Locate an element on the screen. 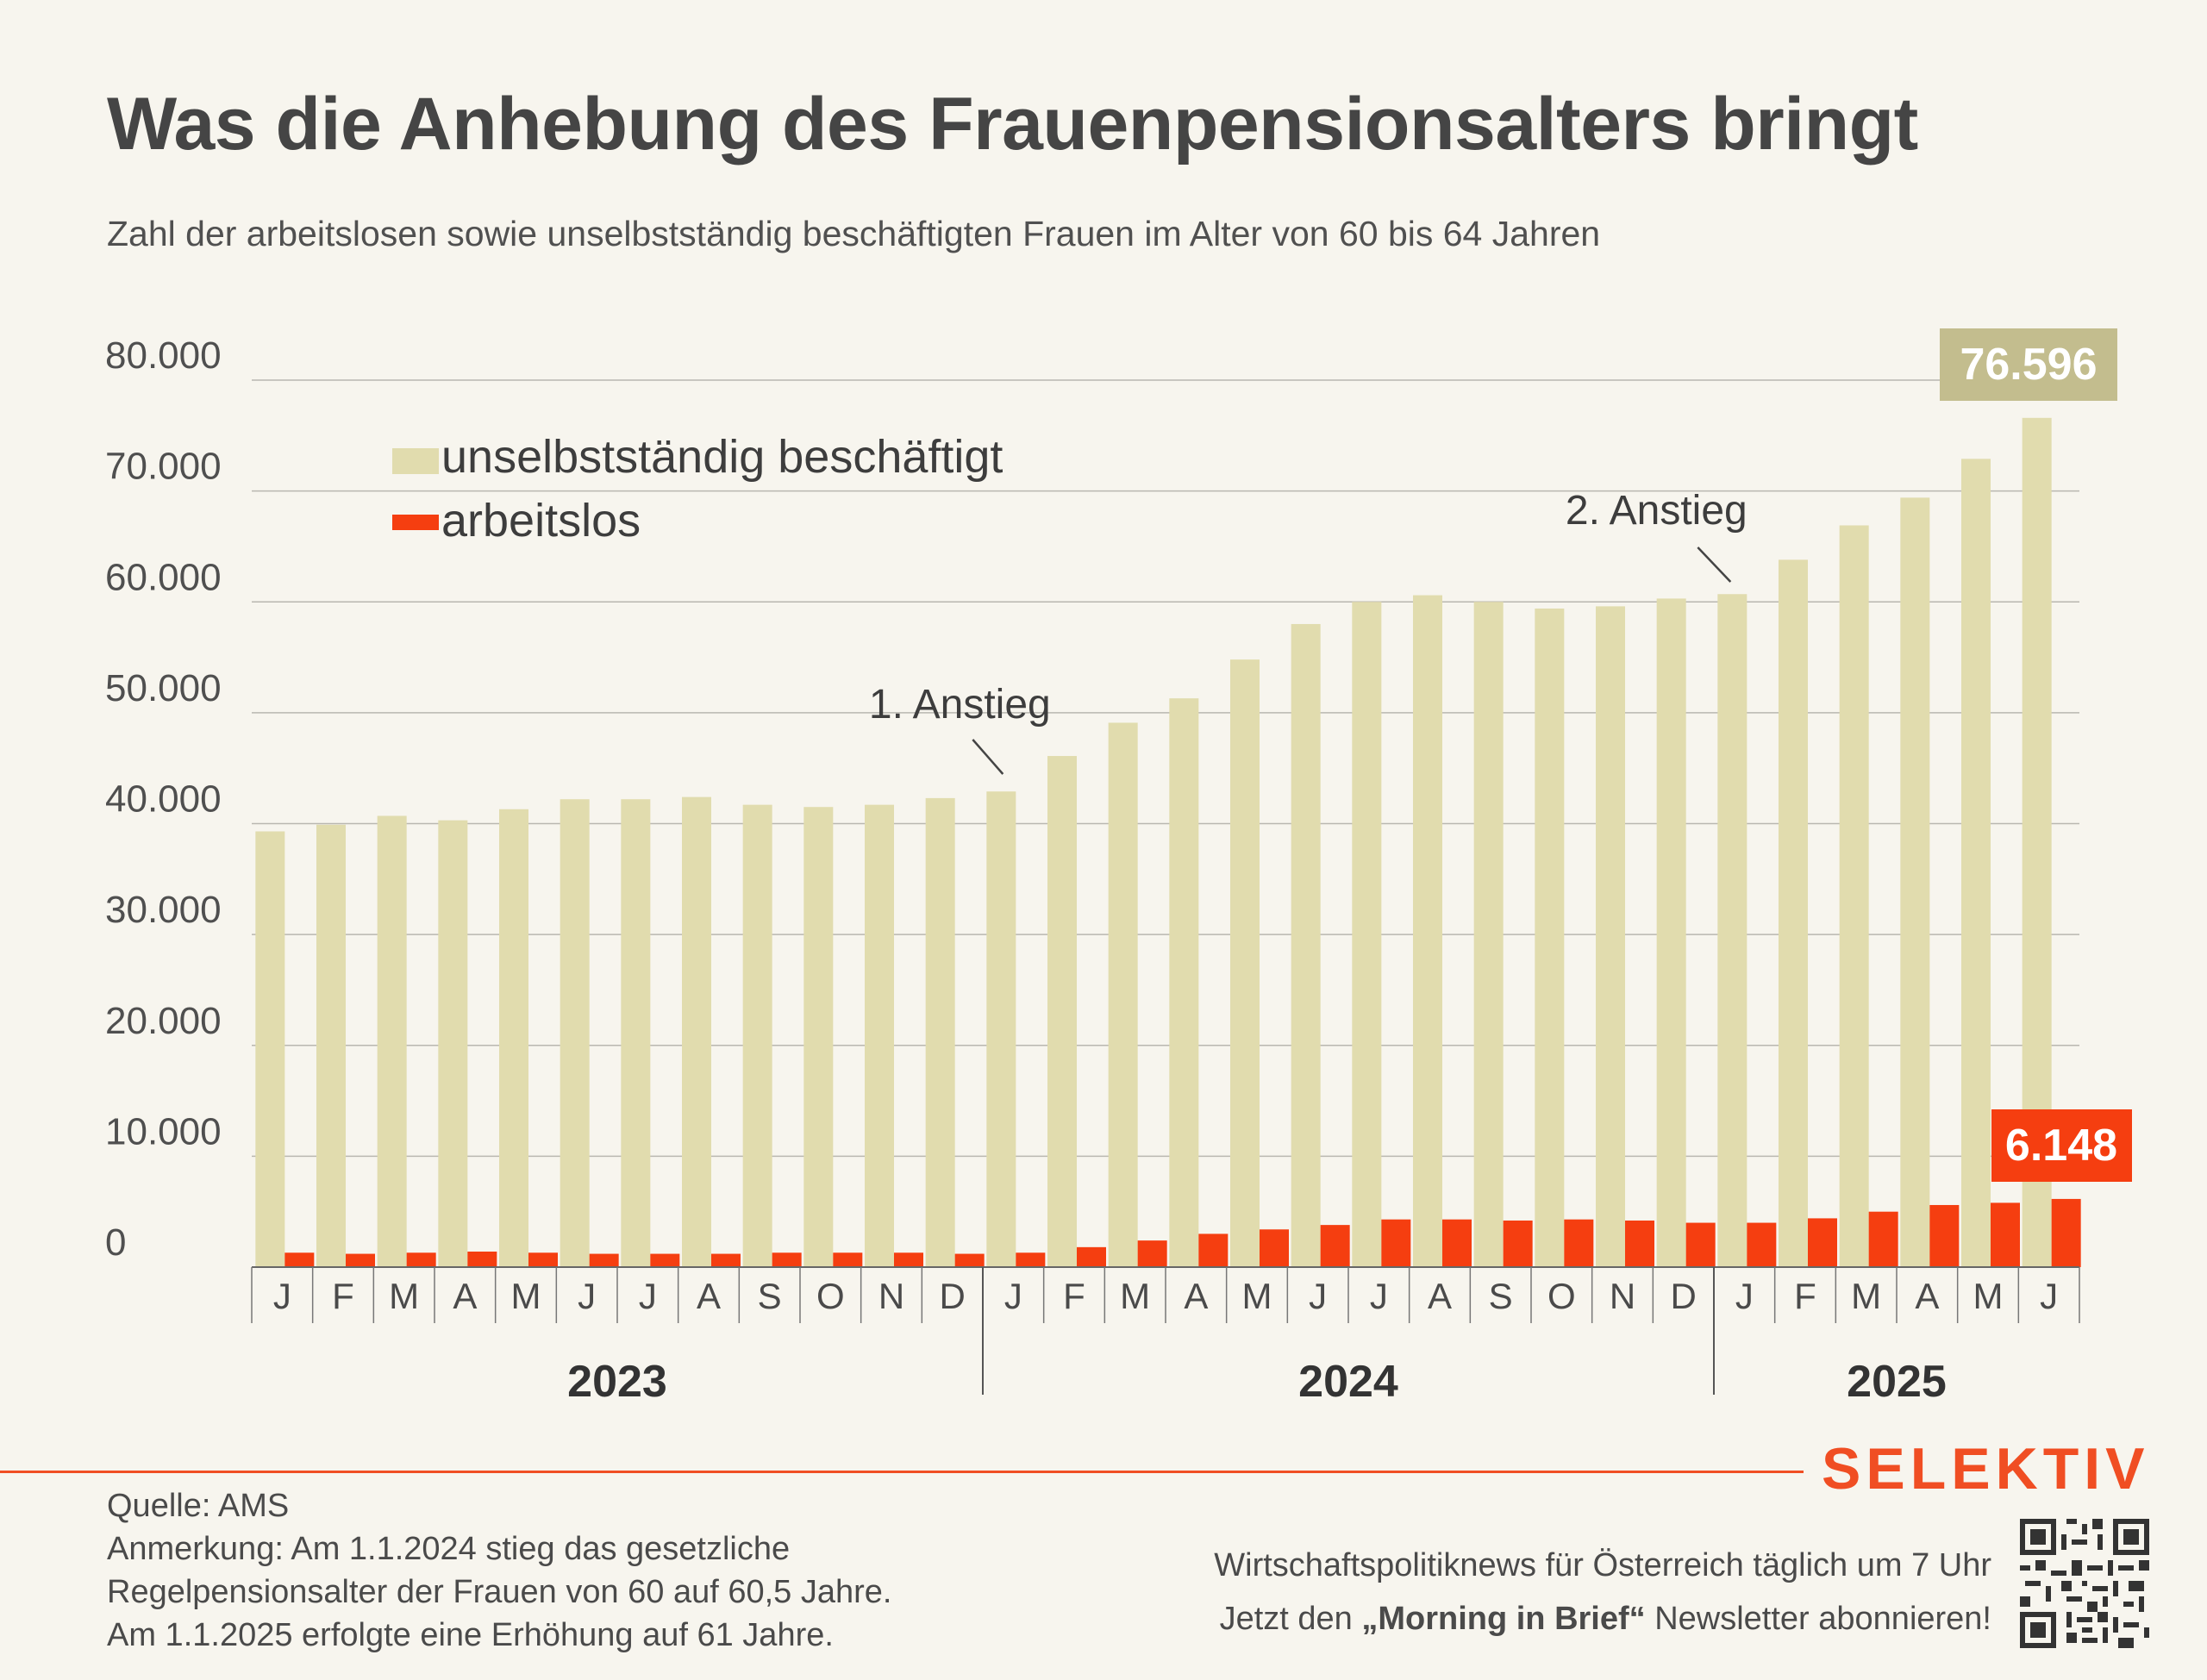  y-tick-label: 50.000 is located at coordinates (163, 688).